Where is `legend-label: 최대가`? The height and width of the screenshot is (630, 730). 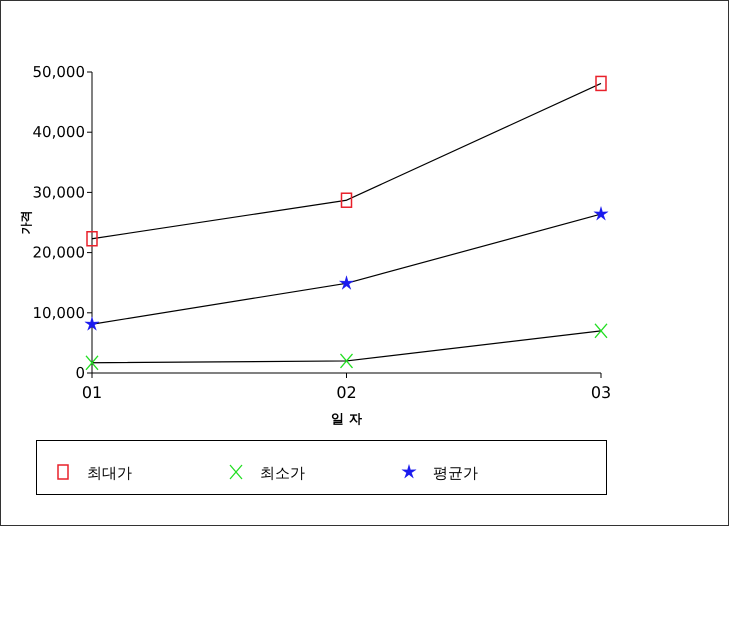 legend-label: 최대가 is located at coordinates (109, 473).